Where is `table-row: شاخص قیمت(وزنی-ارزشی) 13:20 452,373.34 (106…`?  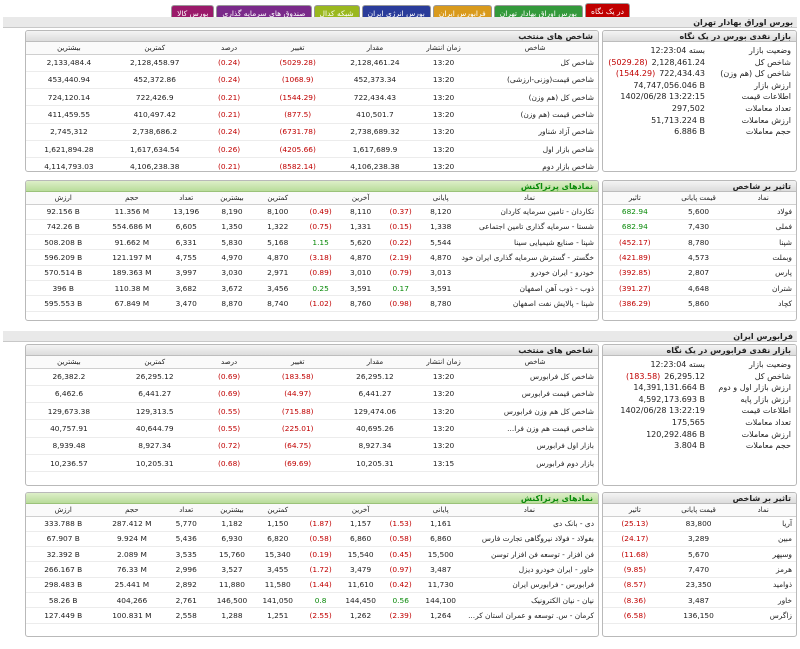 table-row: شاخص قیمت(وزنی-ارزشی) 13:20 452,373.34 (106… is located at coordinates (312, 80).